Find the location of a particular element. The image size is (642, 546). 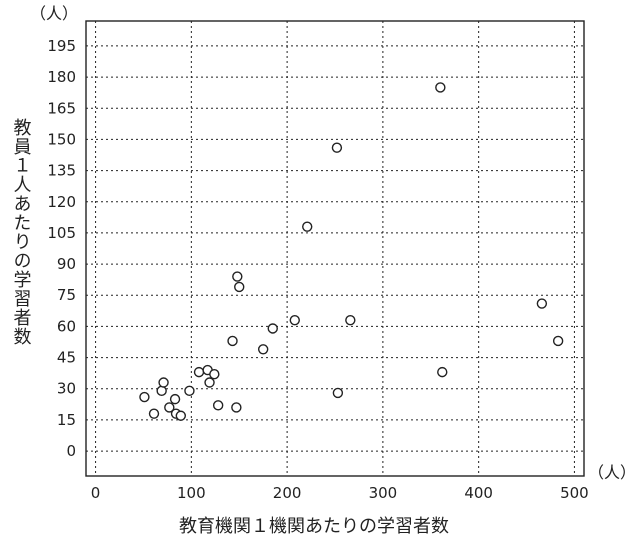

y-tick-label: 45 is located at coordinates (66, 358).